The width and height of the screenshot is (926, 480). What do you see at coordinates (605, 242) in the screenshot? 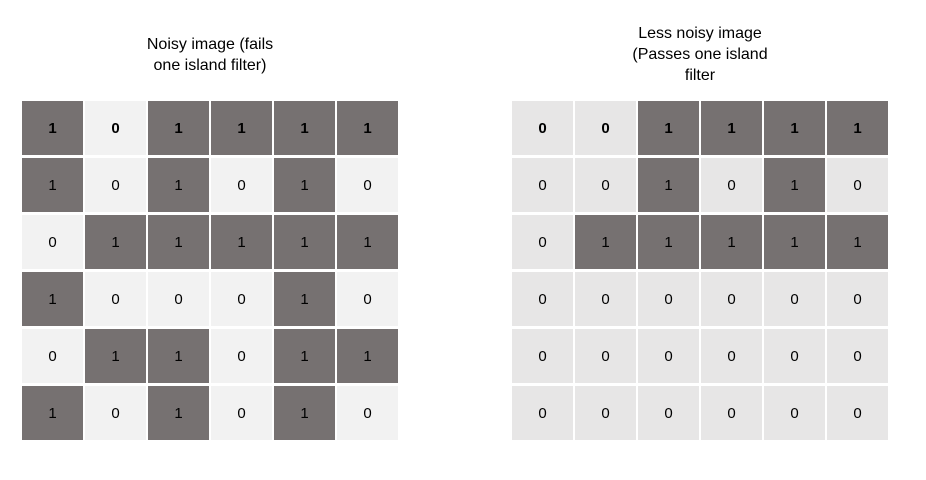
I see `less-noisy-grid-cell-r3-c2: 1` at bounding box center [605, 242].